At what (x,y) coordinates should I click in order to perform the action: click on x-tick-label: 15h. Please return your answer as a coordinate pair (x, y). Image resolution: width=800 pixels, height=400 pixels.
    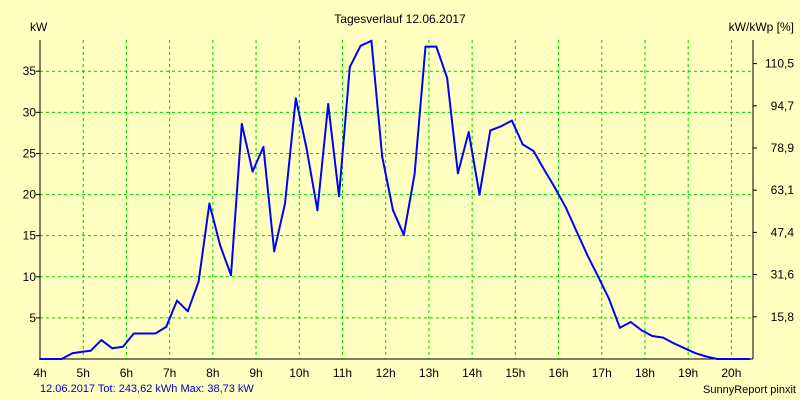
    Looking at the image, I should click on (515, 373).